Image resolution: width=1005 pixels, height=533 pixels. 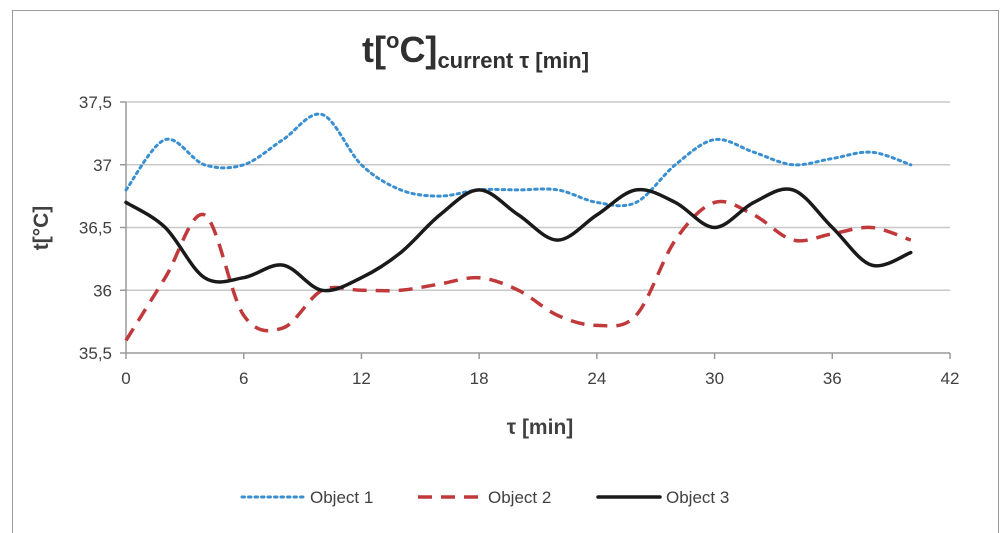 I want to click on x-axis-label: τ [min], so click(x=540, y=427).